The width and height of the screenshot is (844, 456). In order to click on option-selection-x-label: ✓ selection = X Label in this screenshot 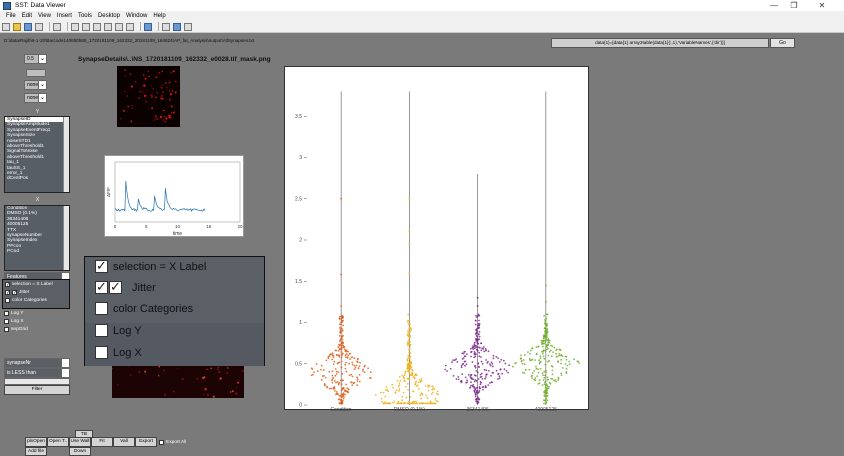, I will do `click(37, 284)`.